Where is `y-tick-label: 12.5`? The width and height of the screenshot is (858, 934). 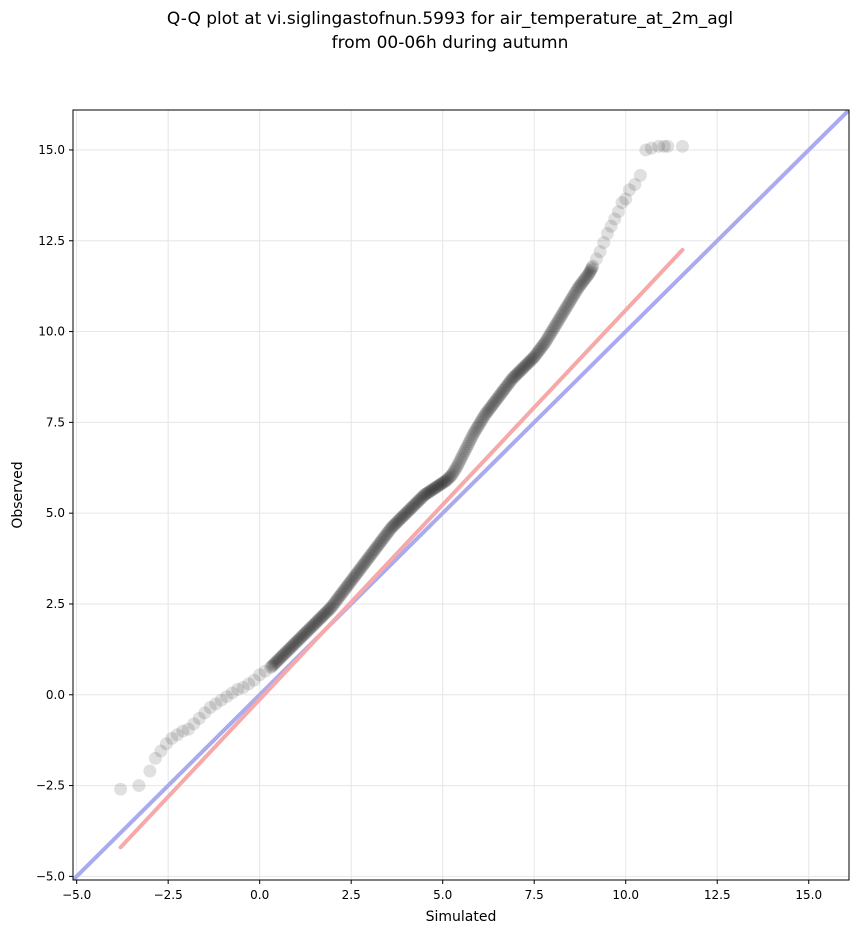 y-tick-label: 12.5 is located at coordinates (51, 241).